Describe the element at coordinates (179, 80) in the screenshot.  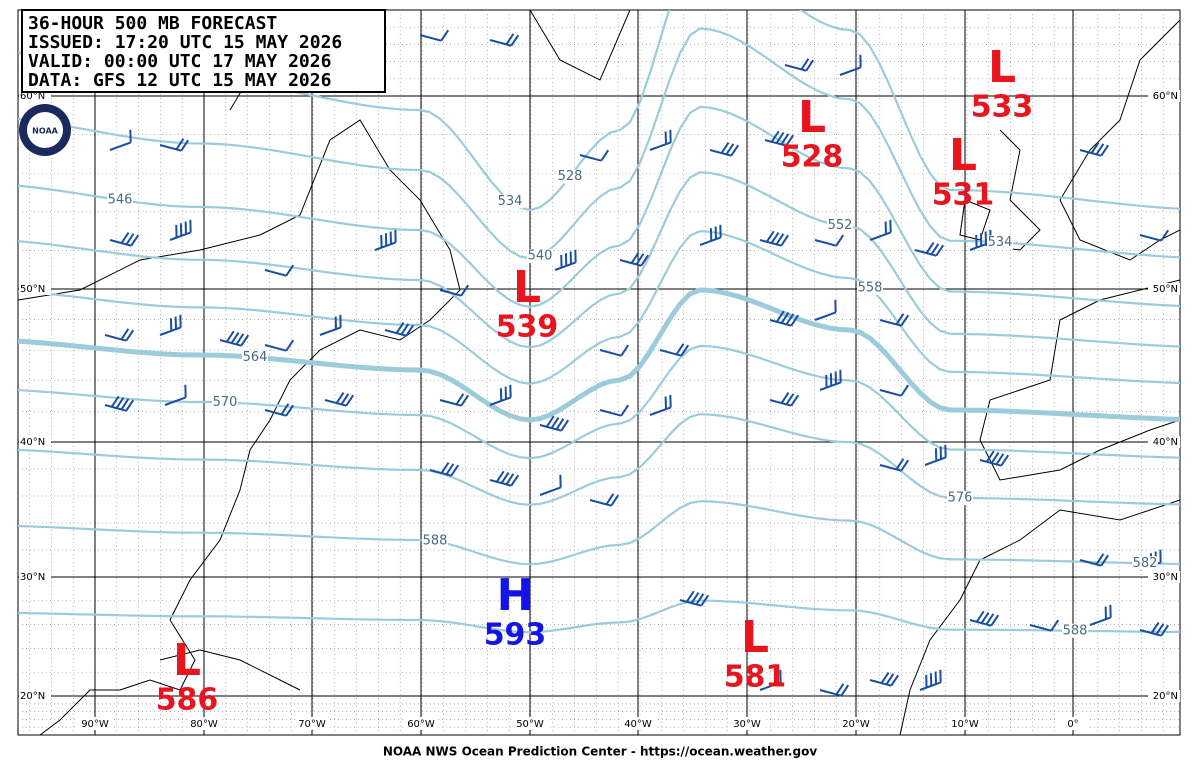
I see `title-line: DATA: GFS 12 UTC 15 MAY 2026` at that location.